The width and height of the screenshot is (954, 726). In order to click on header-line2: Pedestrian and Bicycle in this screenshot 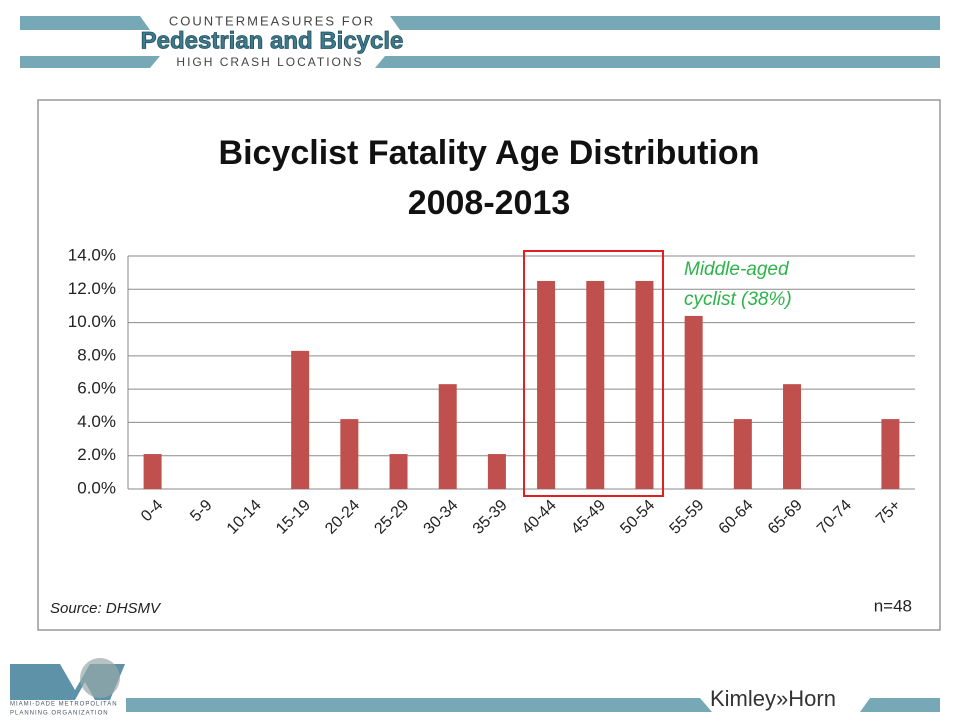, I will do `click(272, 40)`.